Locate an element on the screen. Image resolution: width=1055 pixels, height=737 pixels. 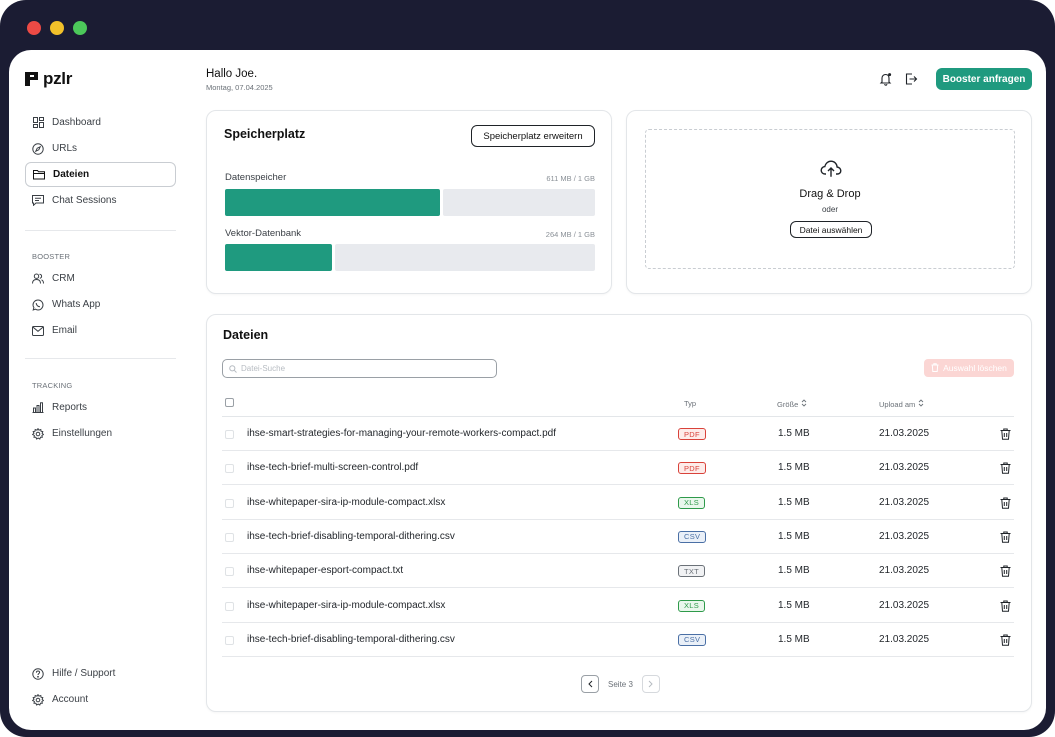
file-name: ihse-whitepaper-esport-compact.txt is located at coordinates (325, 571).